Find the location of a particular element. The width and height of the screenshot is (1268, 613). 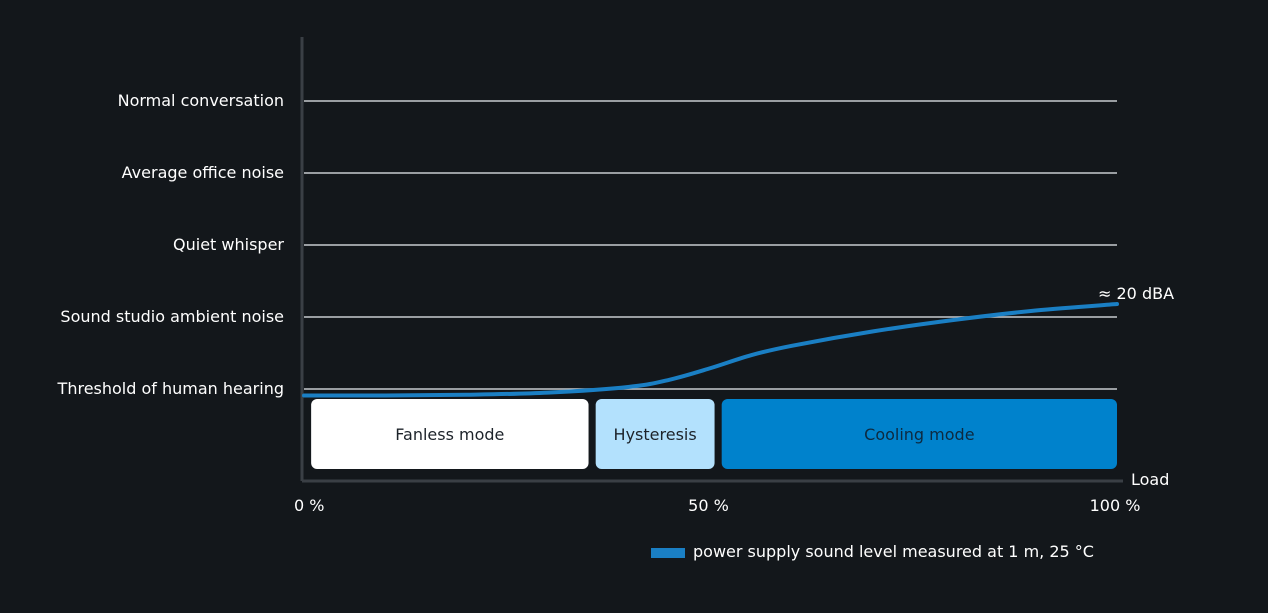

x-axis-label: Load is located at coordinates (1150, 479).